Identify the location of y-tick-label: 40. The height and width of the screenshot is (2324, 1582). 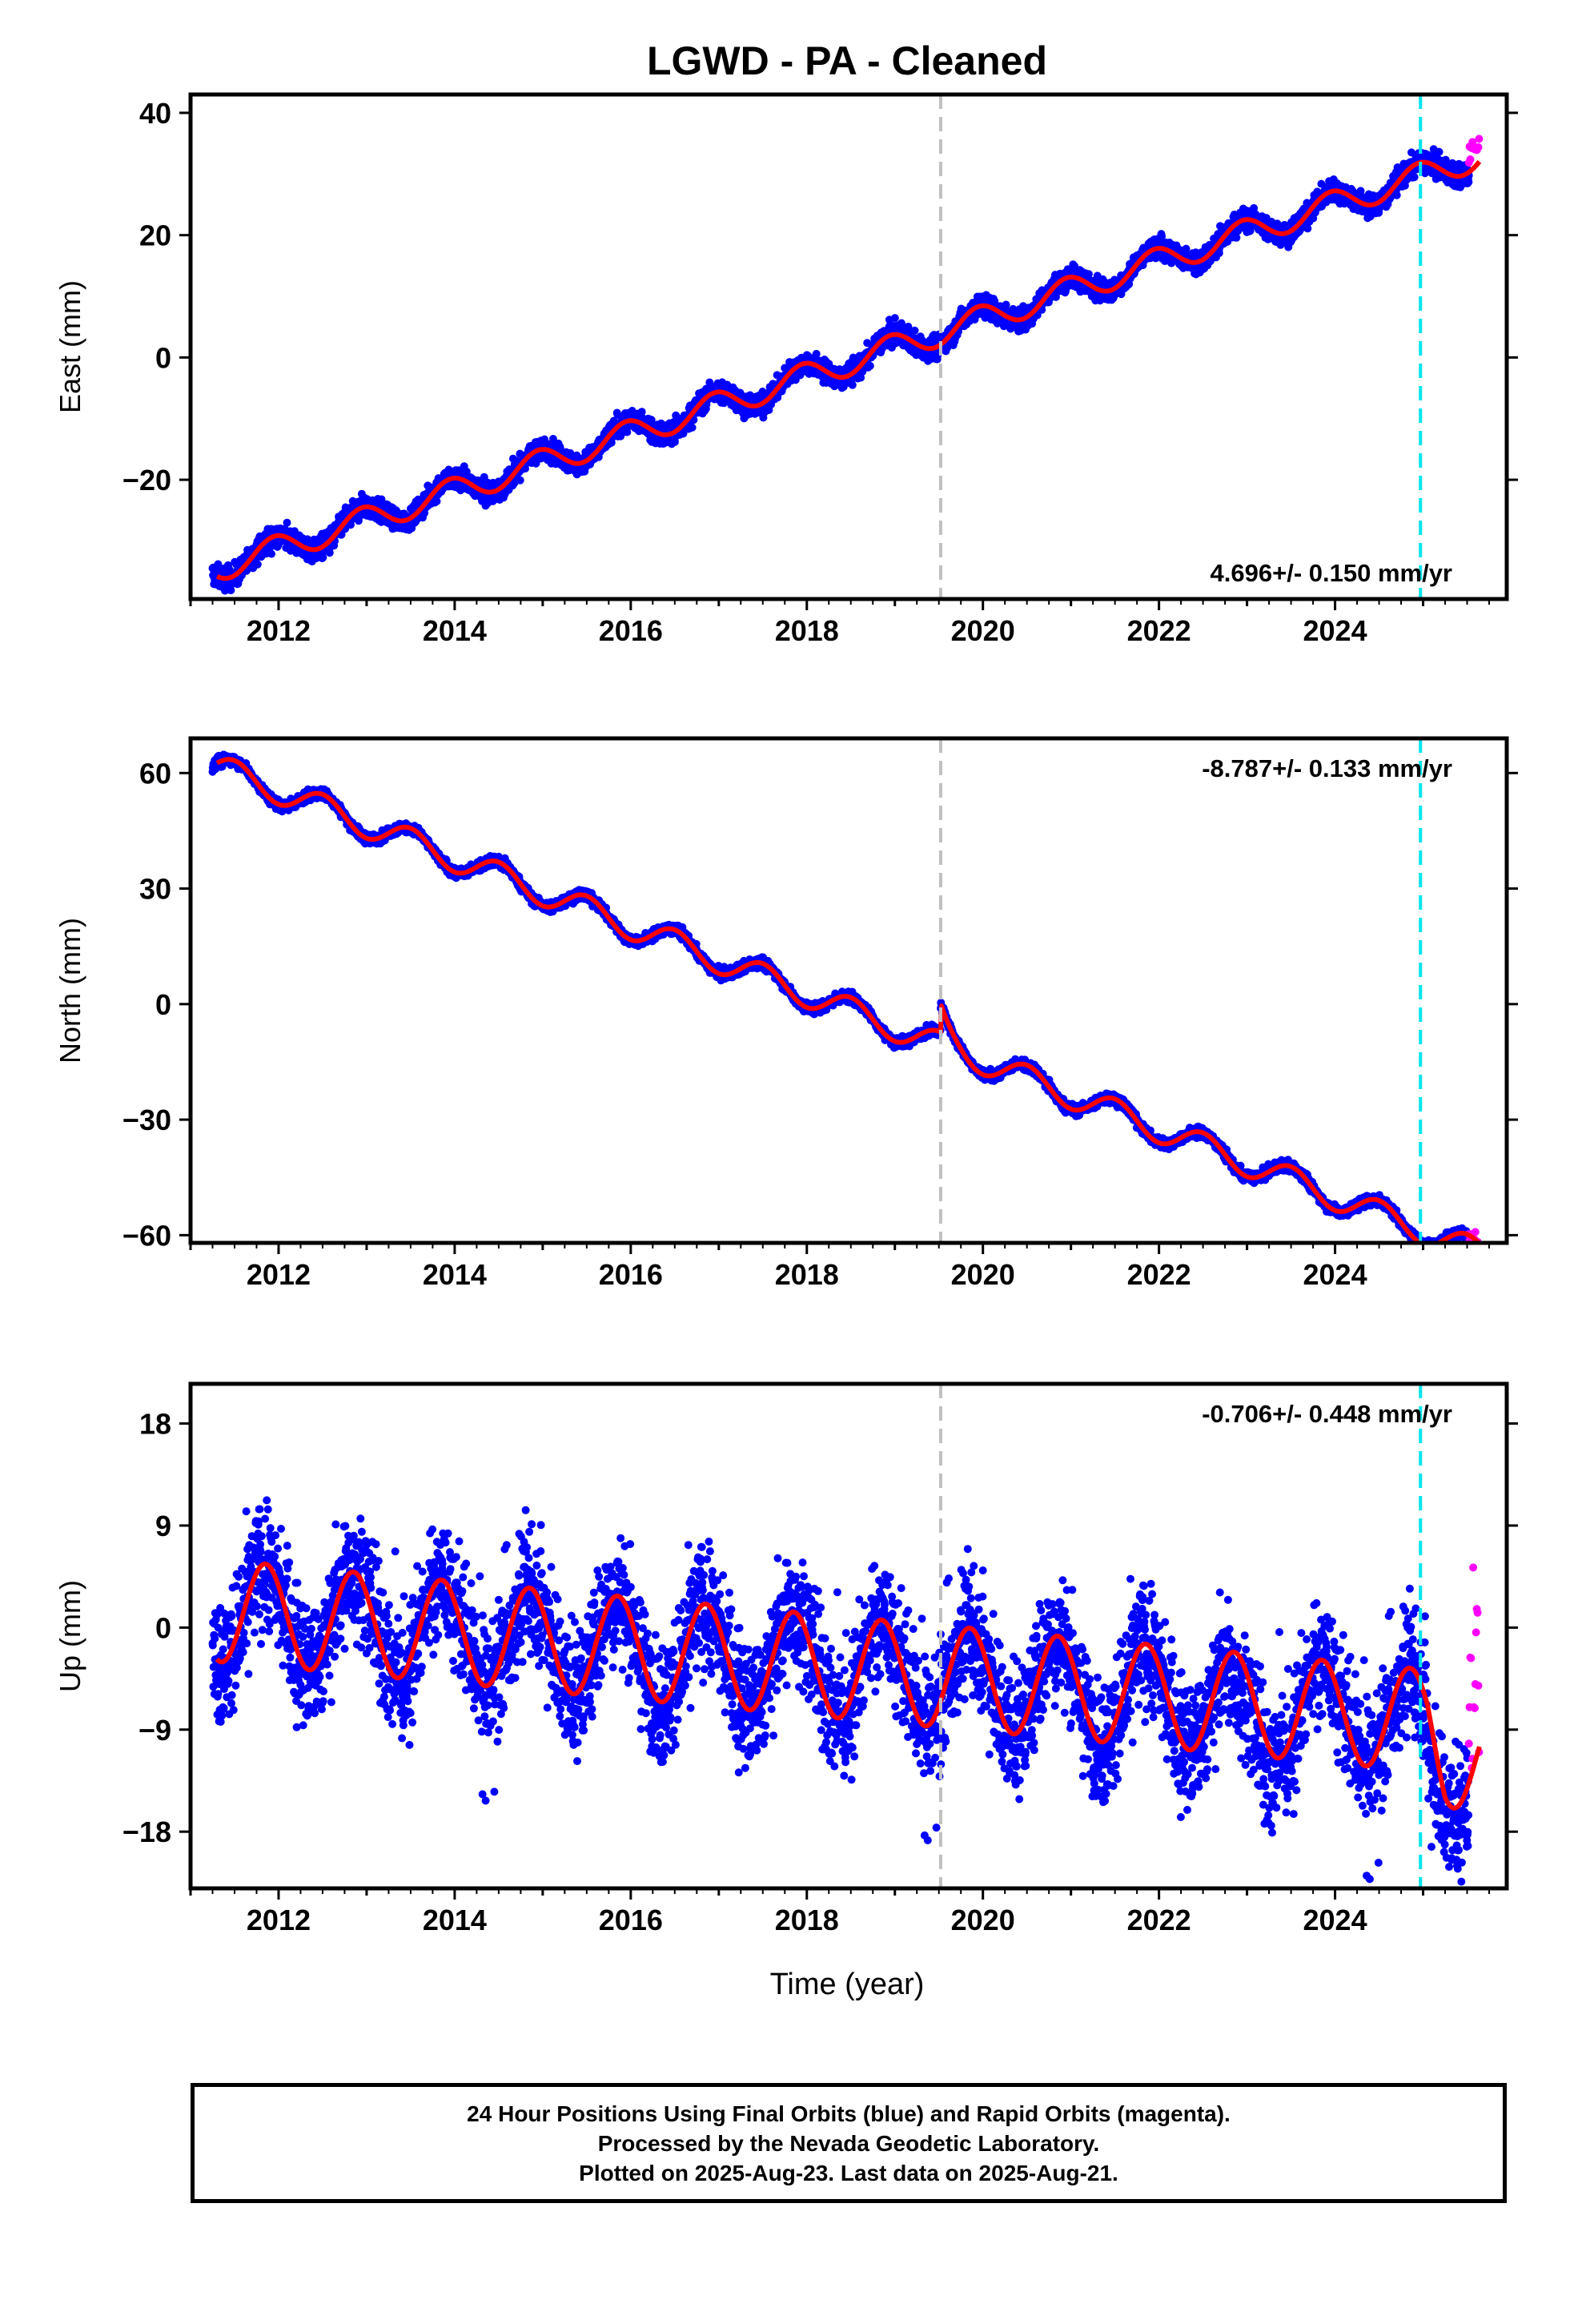
(155, 113).